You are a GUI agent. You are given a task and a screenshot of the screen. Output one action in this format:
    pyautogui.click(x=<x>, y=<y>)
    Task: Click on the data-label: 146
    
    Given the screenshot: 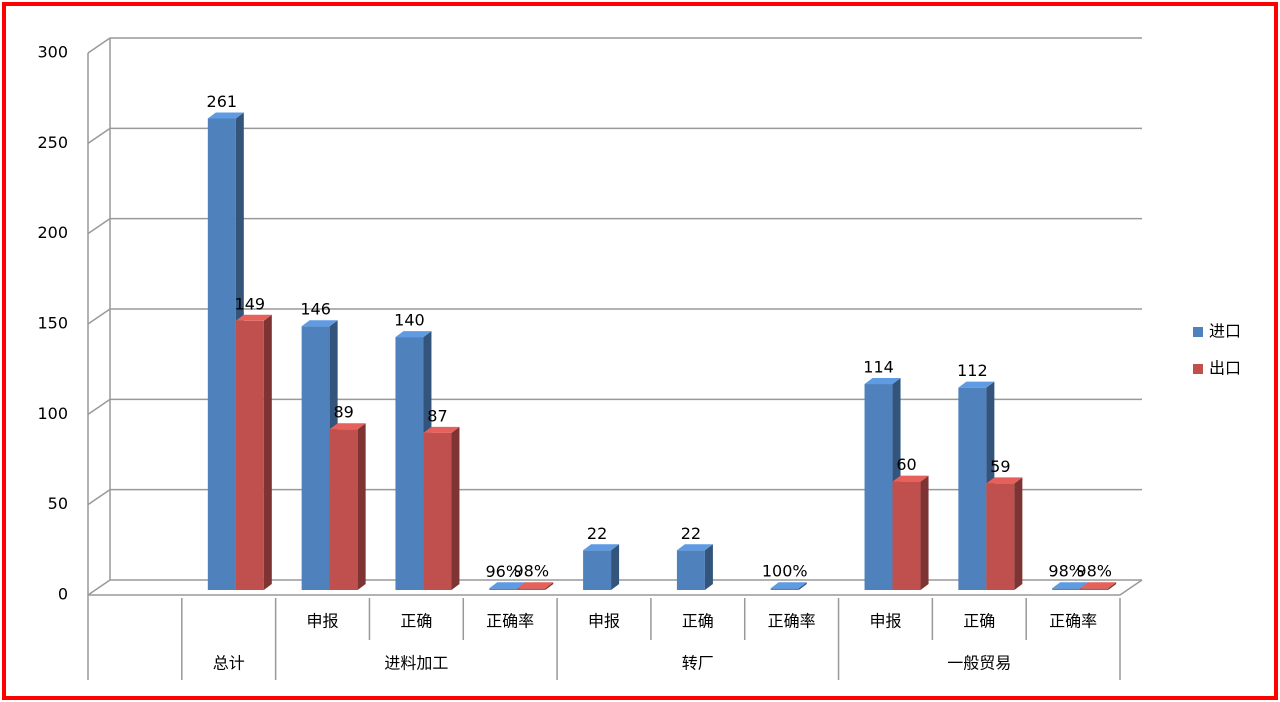 What is the action you would take?
    pyautogui.click(x=315, y=309)
    